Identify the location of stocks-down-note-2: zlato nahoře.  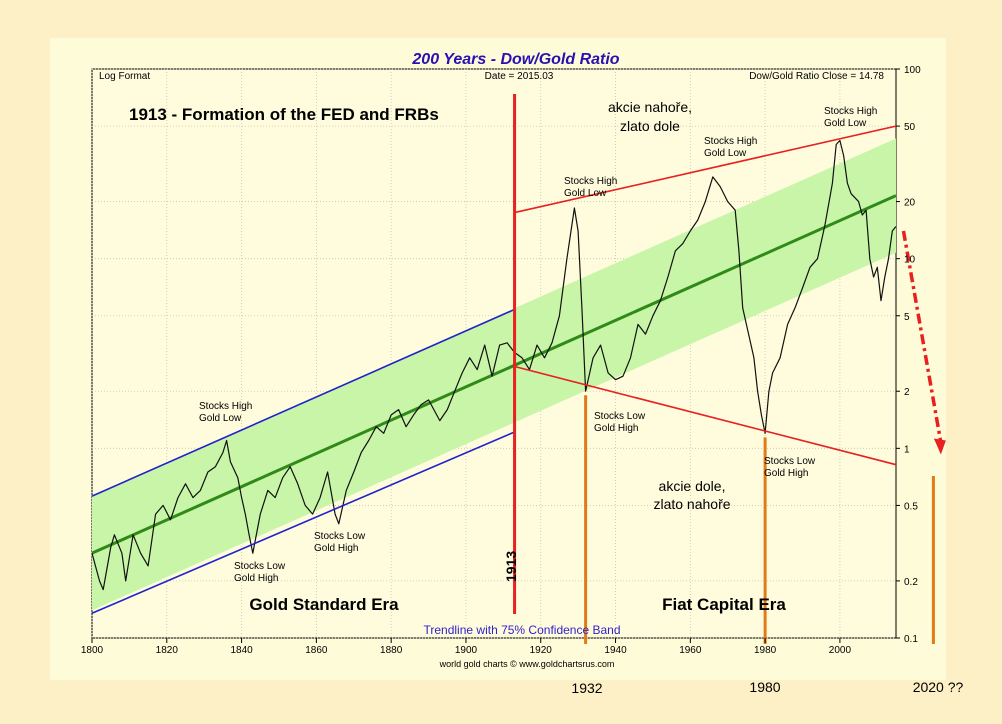
(691, 504).